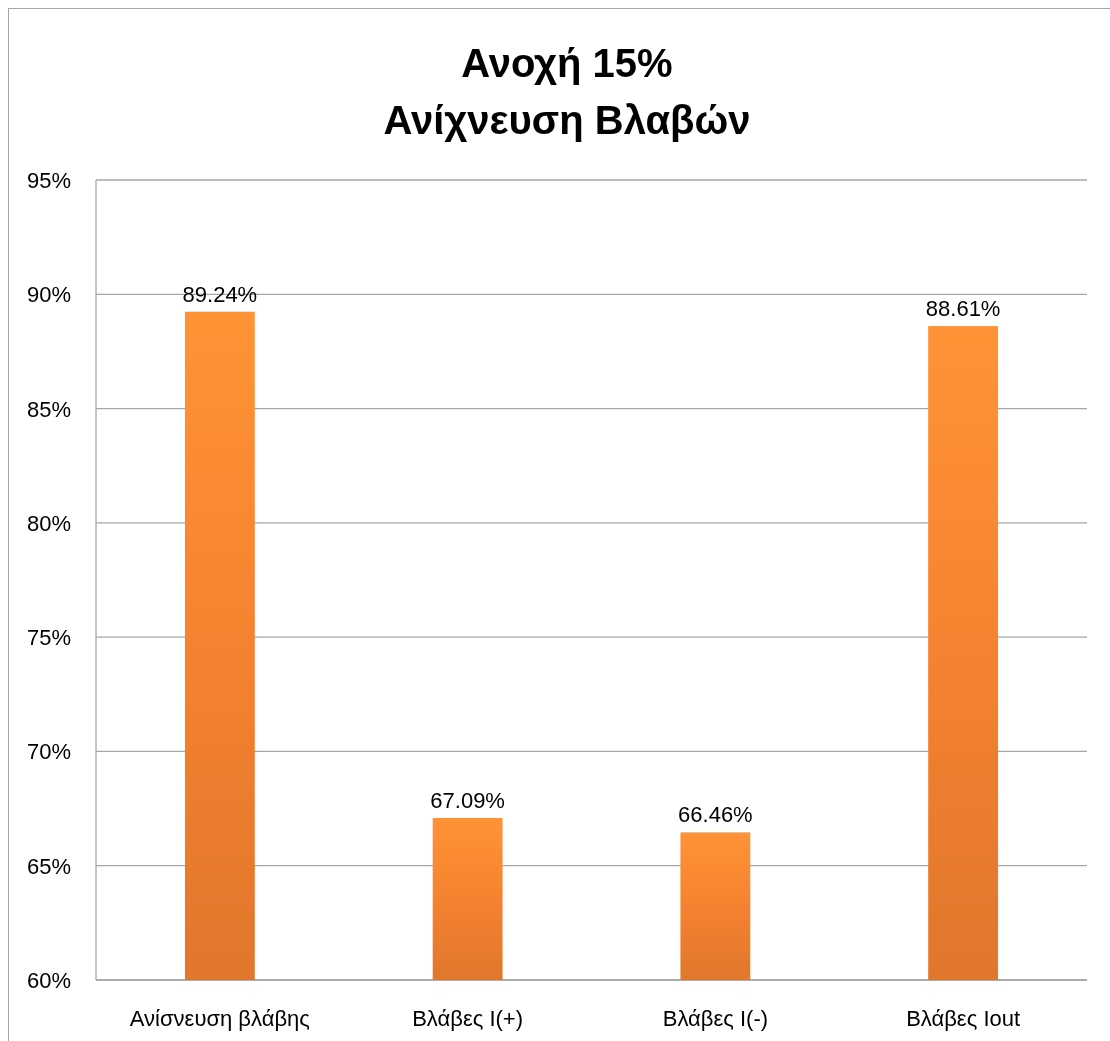  What do you see at coordinates (219, 1018) in the screenshot?
I see `x-tick-label: Ανίσνευση βλάβης` at bounding box center [219, 1018].